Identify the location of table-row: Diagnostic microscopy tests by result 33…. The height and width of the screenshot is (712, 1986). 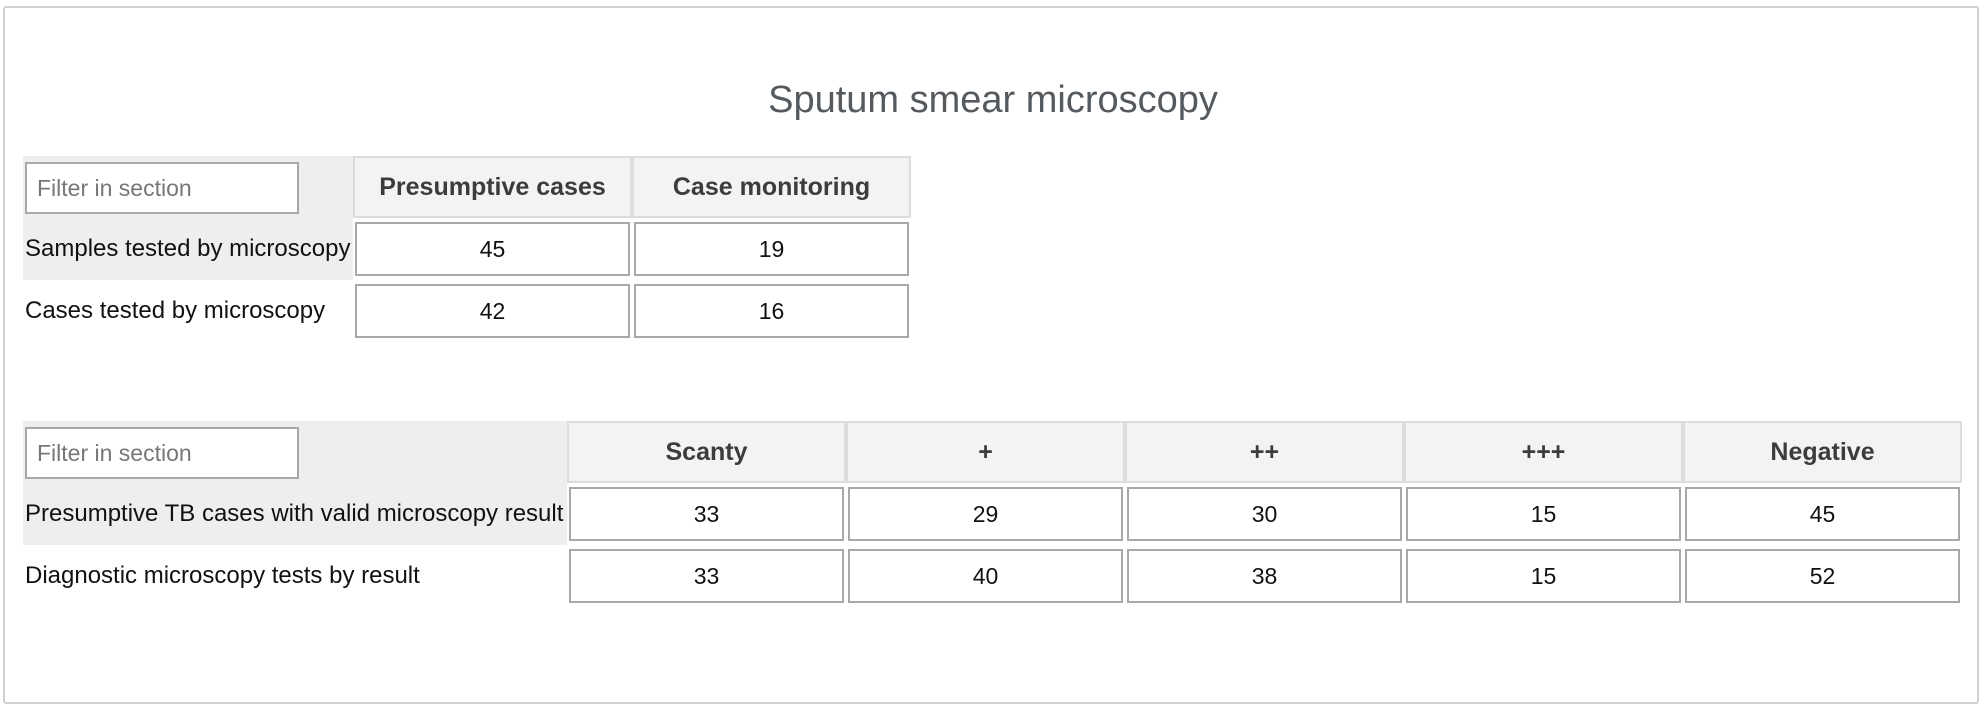
(992, 576).